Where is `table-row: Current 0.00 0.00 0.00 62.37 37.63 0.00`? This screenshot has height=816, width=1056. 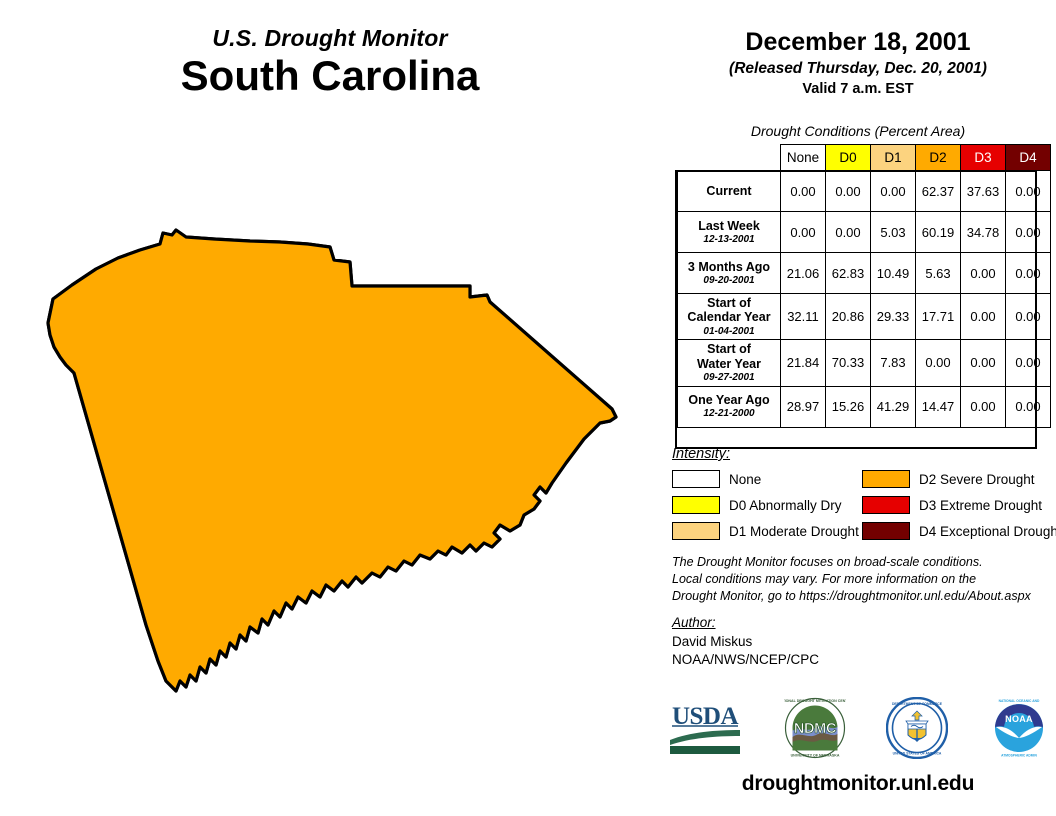
table-row: Current 0.00 0.00 0.00 62.37 37.63 0.00 is located at coordinates (864, 191).